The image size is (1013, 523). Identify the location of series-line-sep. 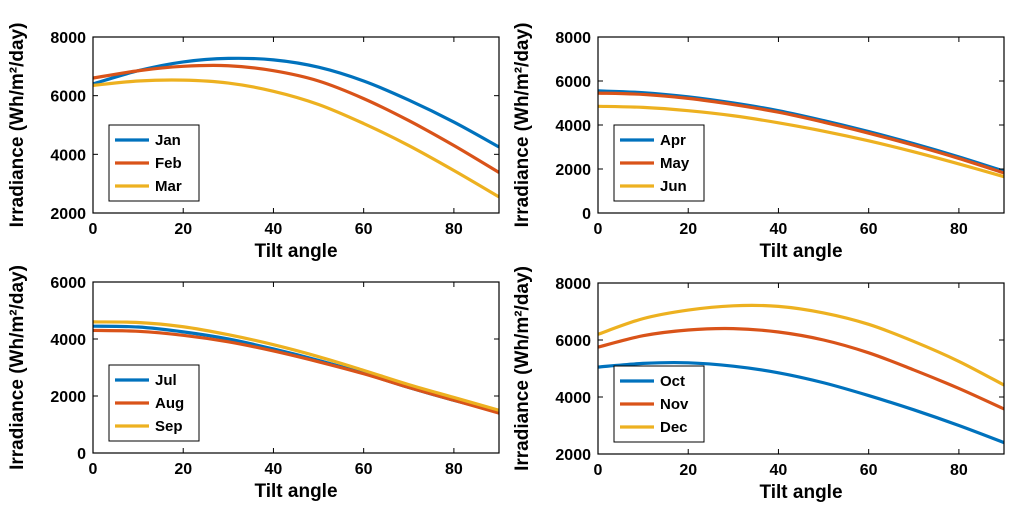
(296, 366).